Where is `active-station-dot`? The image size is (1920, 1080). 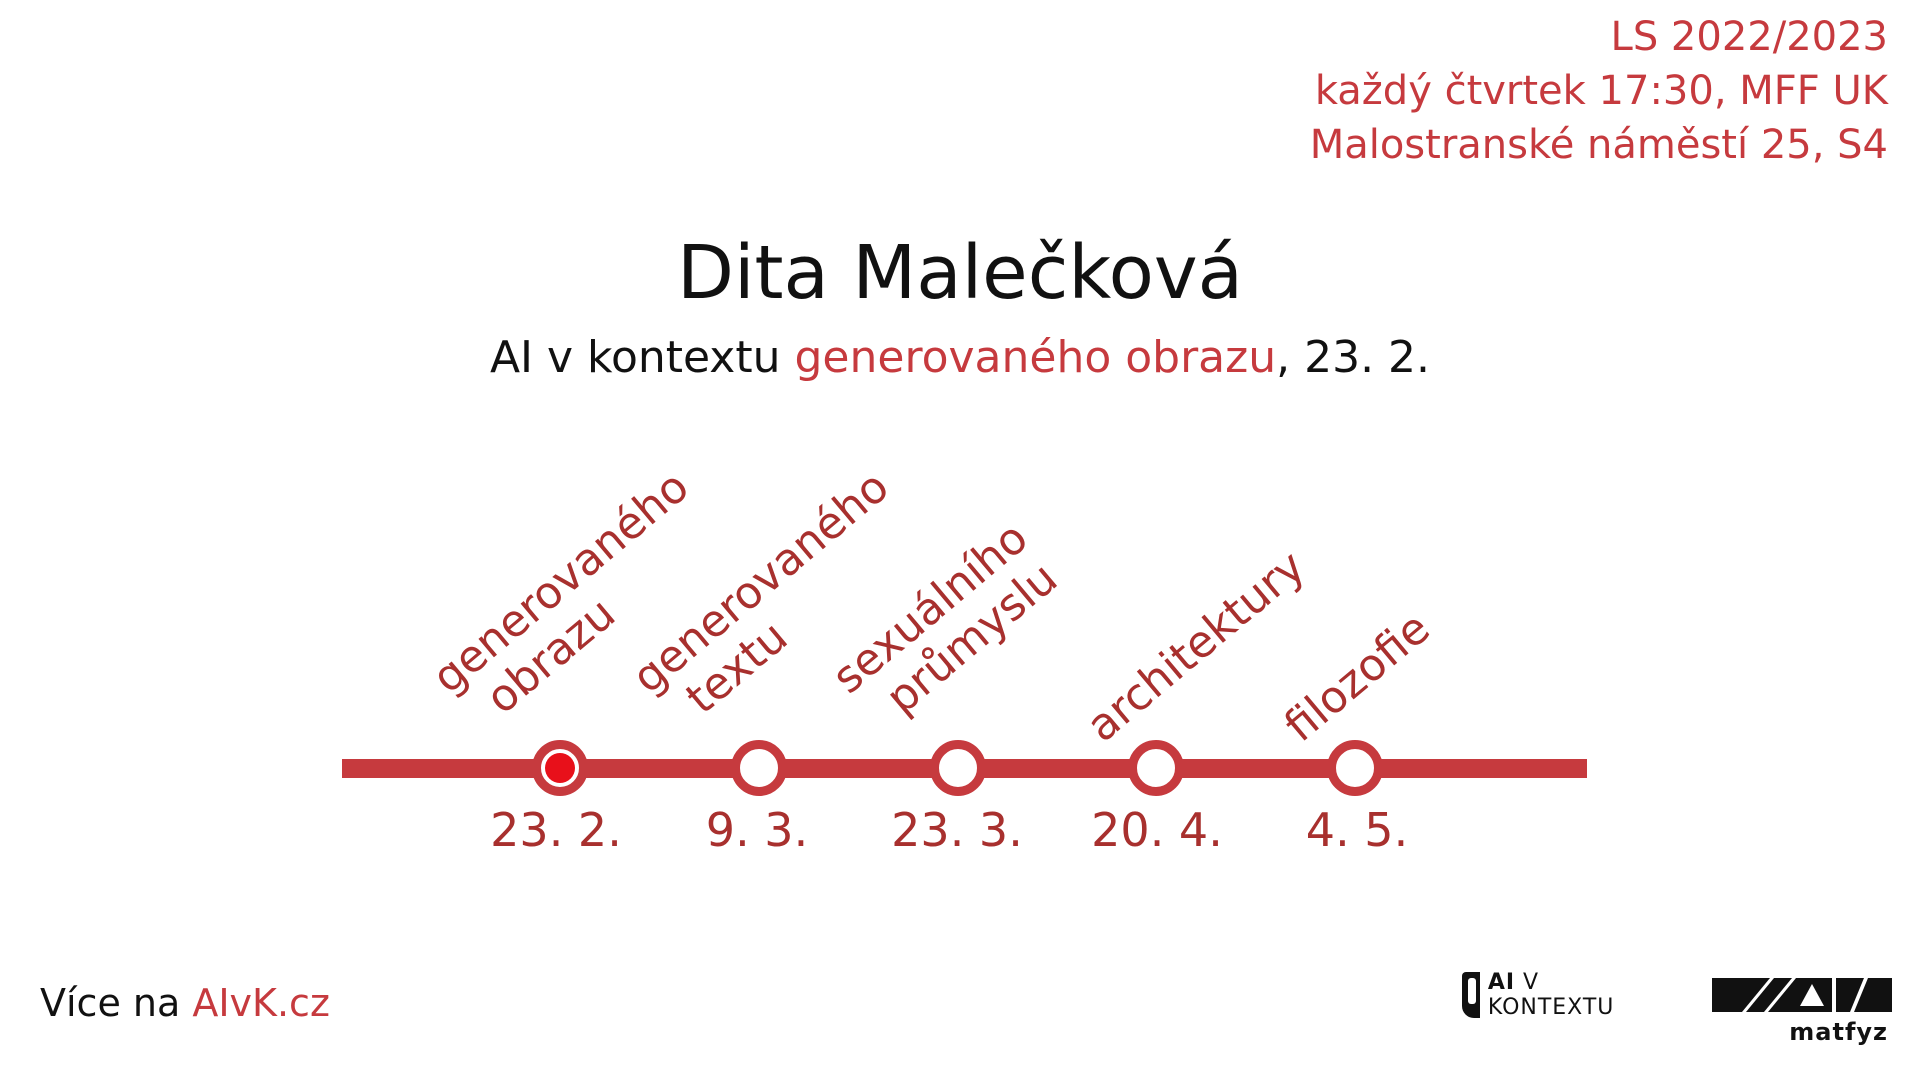
active-station-dot is located at coordinates (560, 768).